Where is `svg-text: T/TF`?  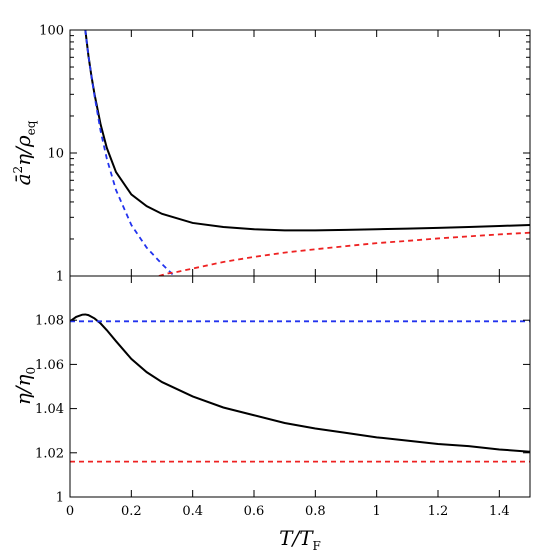
svg-text: T/TF is located at coordinates (300, 539).